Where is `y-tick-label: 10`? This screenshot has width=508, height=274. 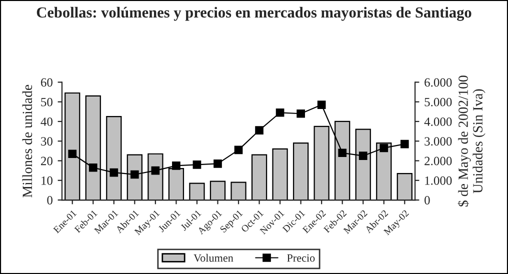 y-tick-label: 10 is located at coordinates (47, 180).